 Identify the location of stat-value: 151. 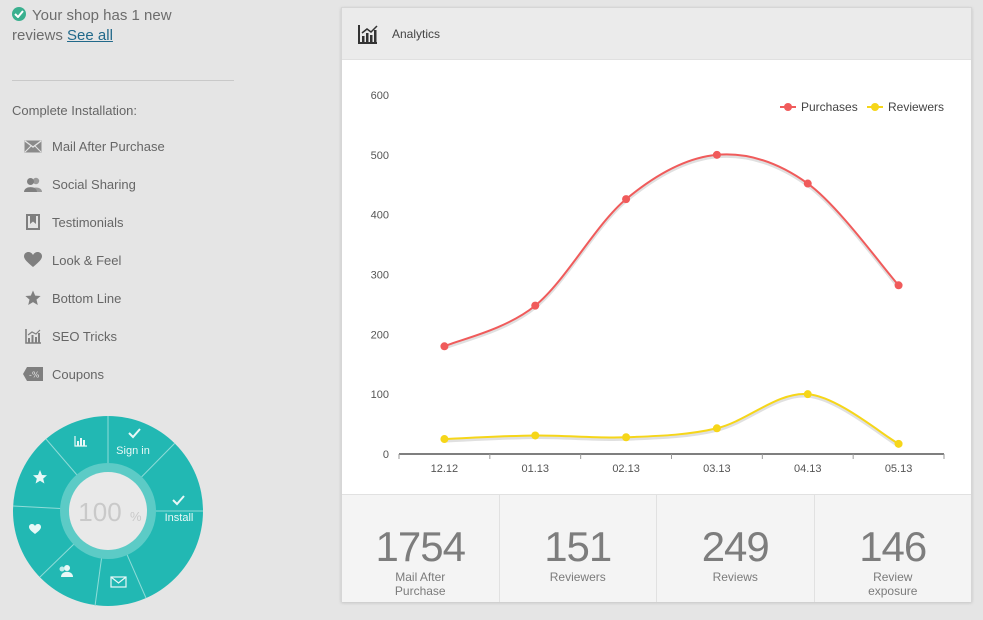
(578, 546).